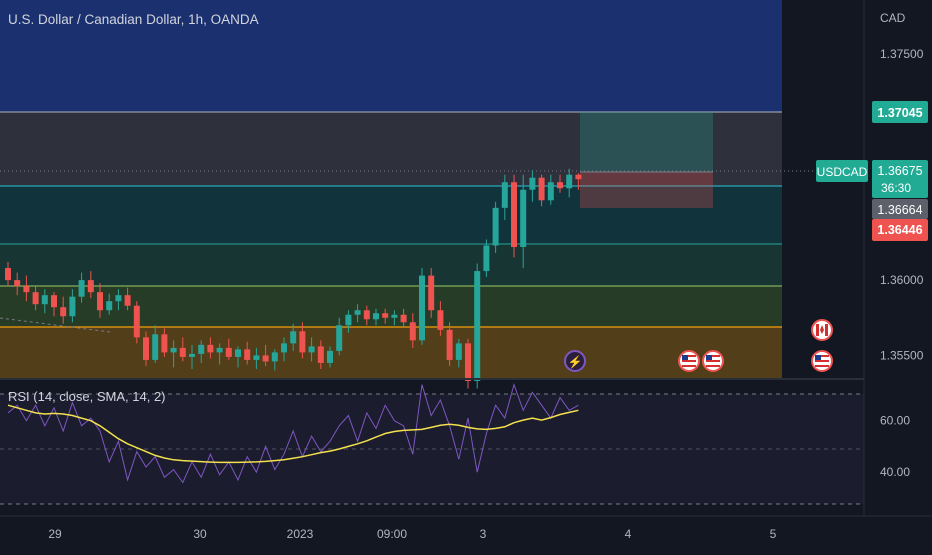 The height and width of the screenshot is (555, 932). I want to click on rsi-label: RSI (14, close, SMA, 14, 2), so click(87, 396).